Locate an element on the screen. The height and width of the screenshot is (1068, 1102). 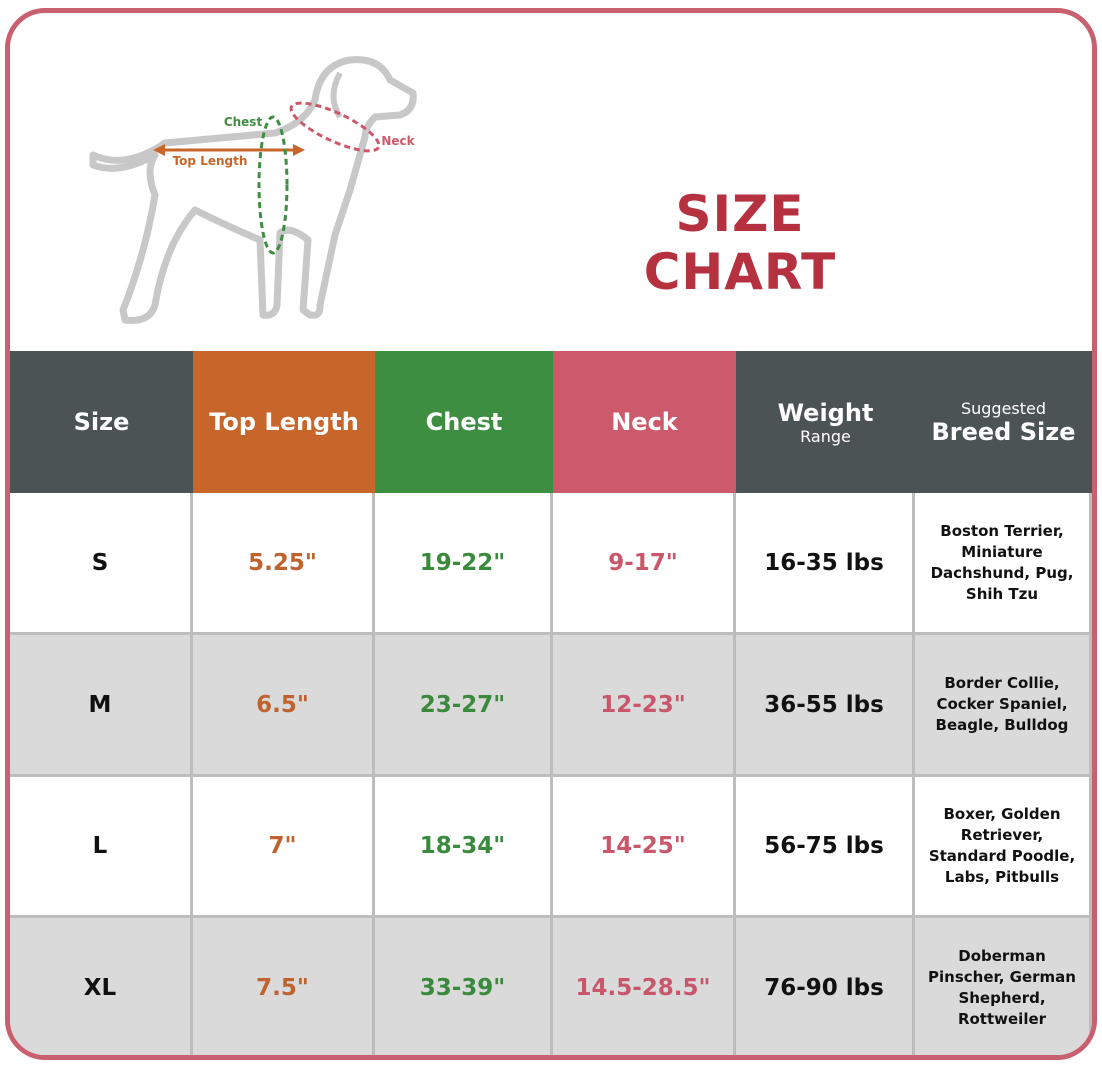
data-cell: 76-90 lbs is located at coordinates (825, 986).